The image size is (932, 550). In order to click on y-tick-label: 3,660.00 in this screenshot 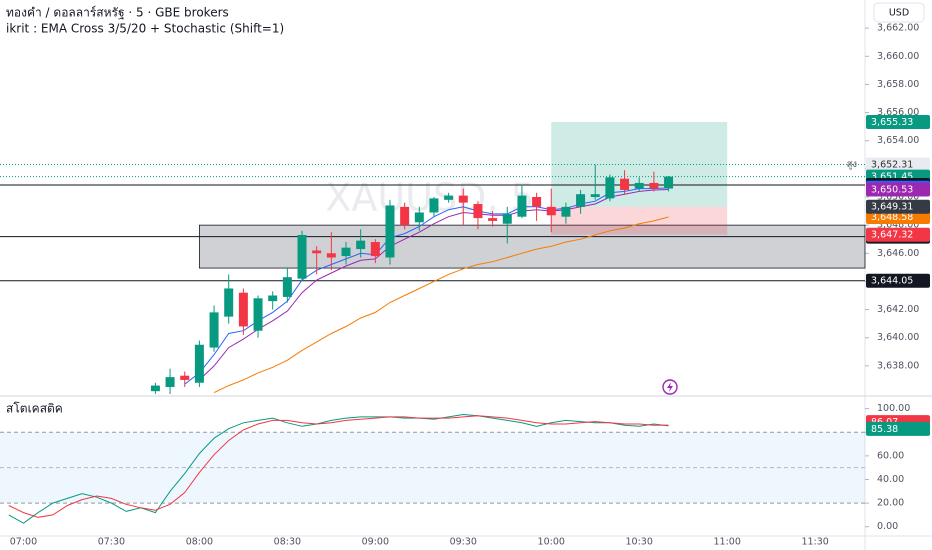, I will do `click(898, 56)`.